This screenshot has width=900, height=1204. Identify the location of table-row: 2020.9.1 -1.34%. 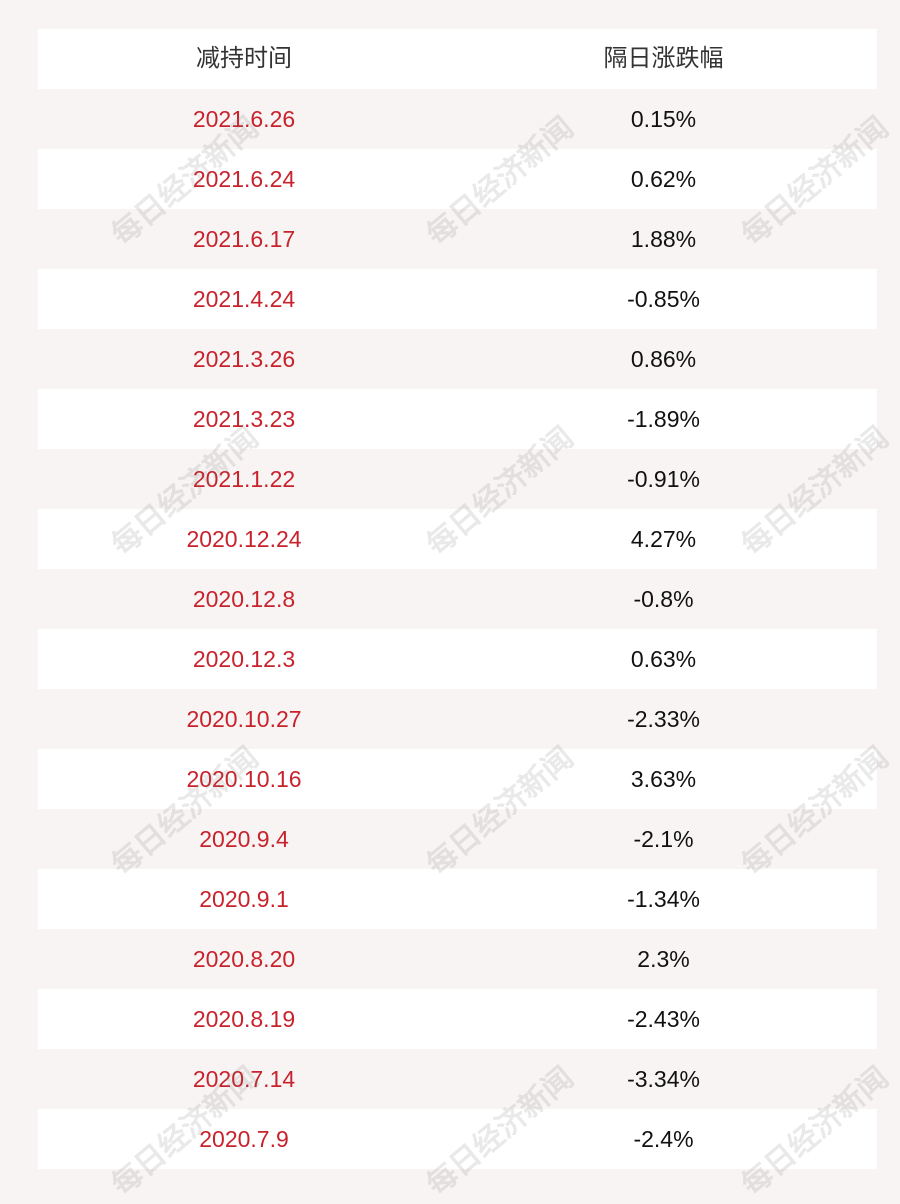
(457, 899).